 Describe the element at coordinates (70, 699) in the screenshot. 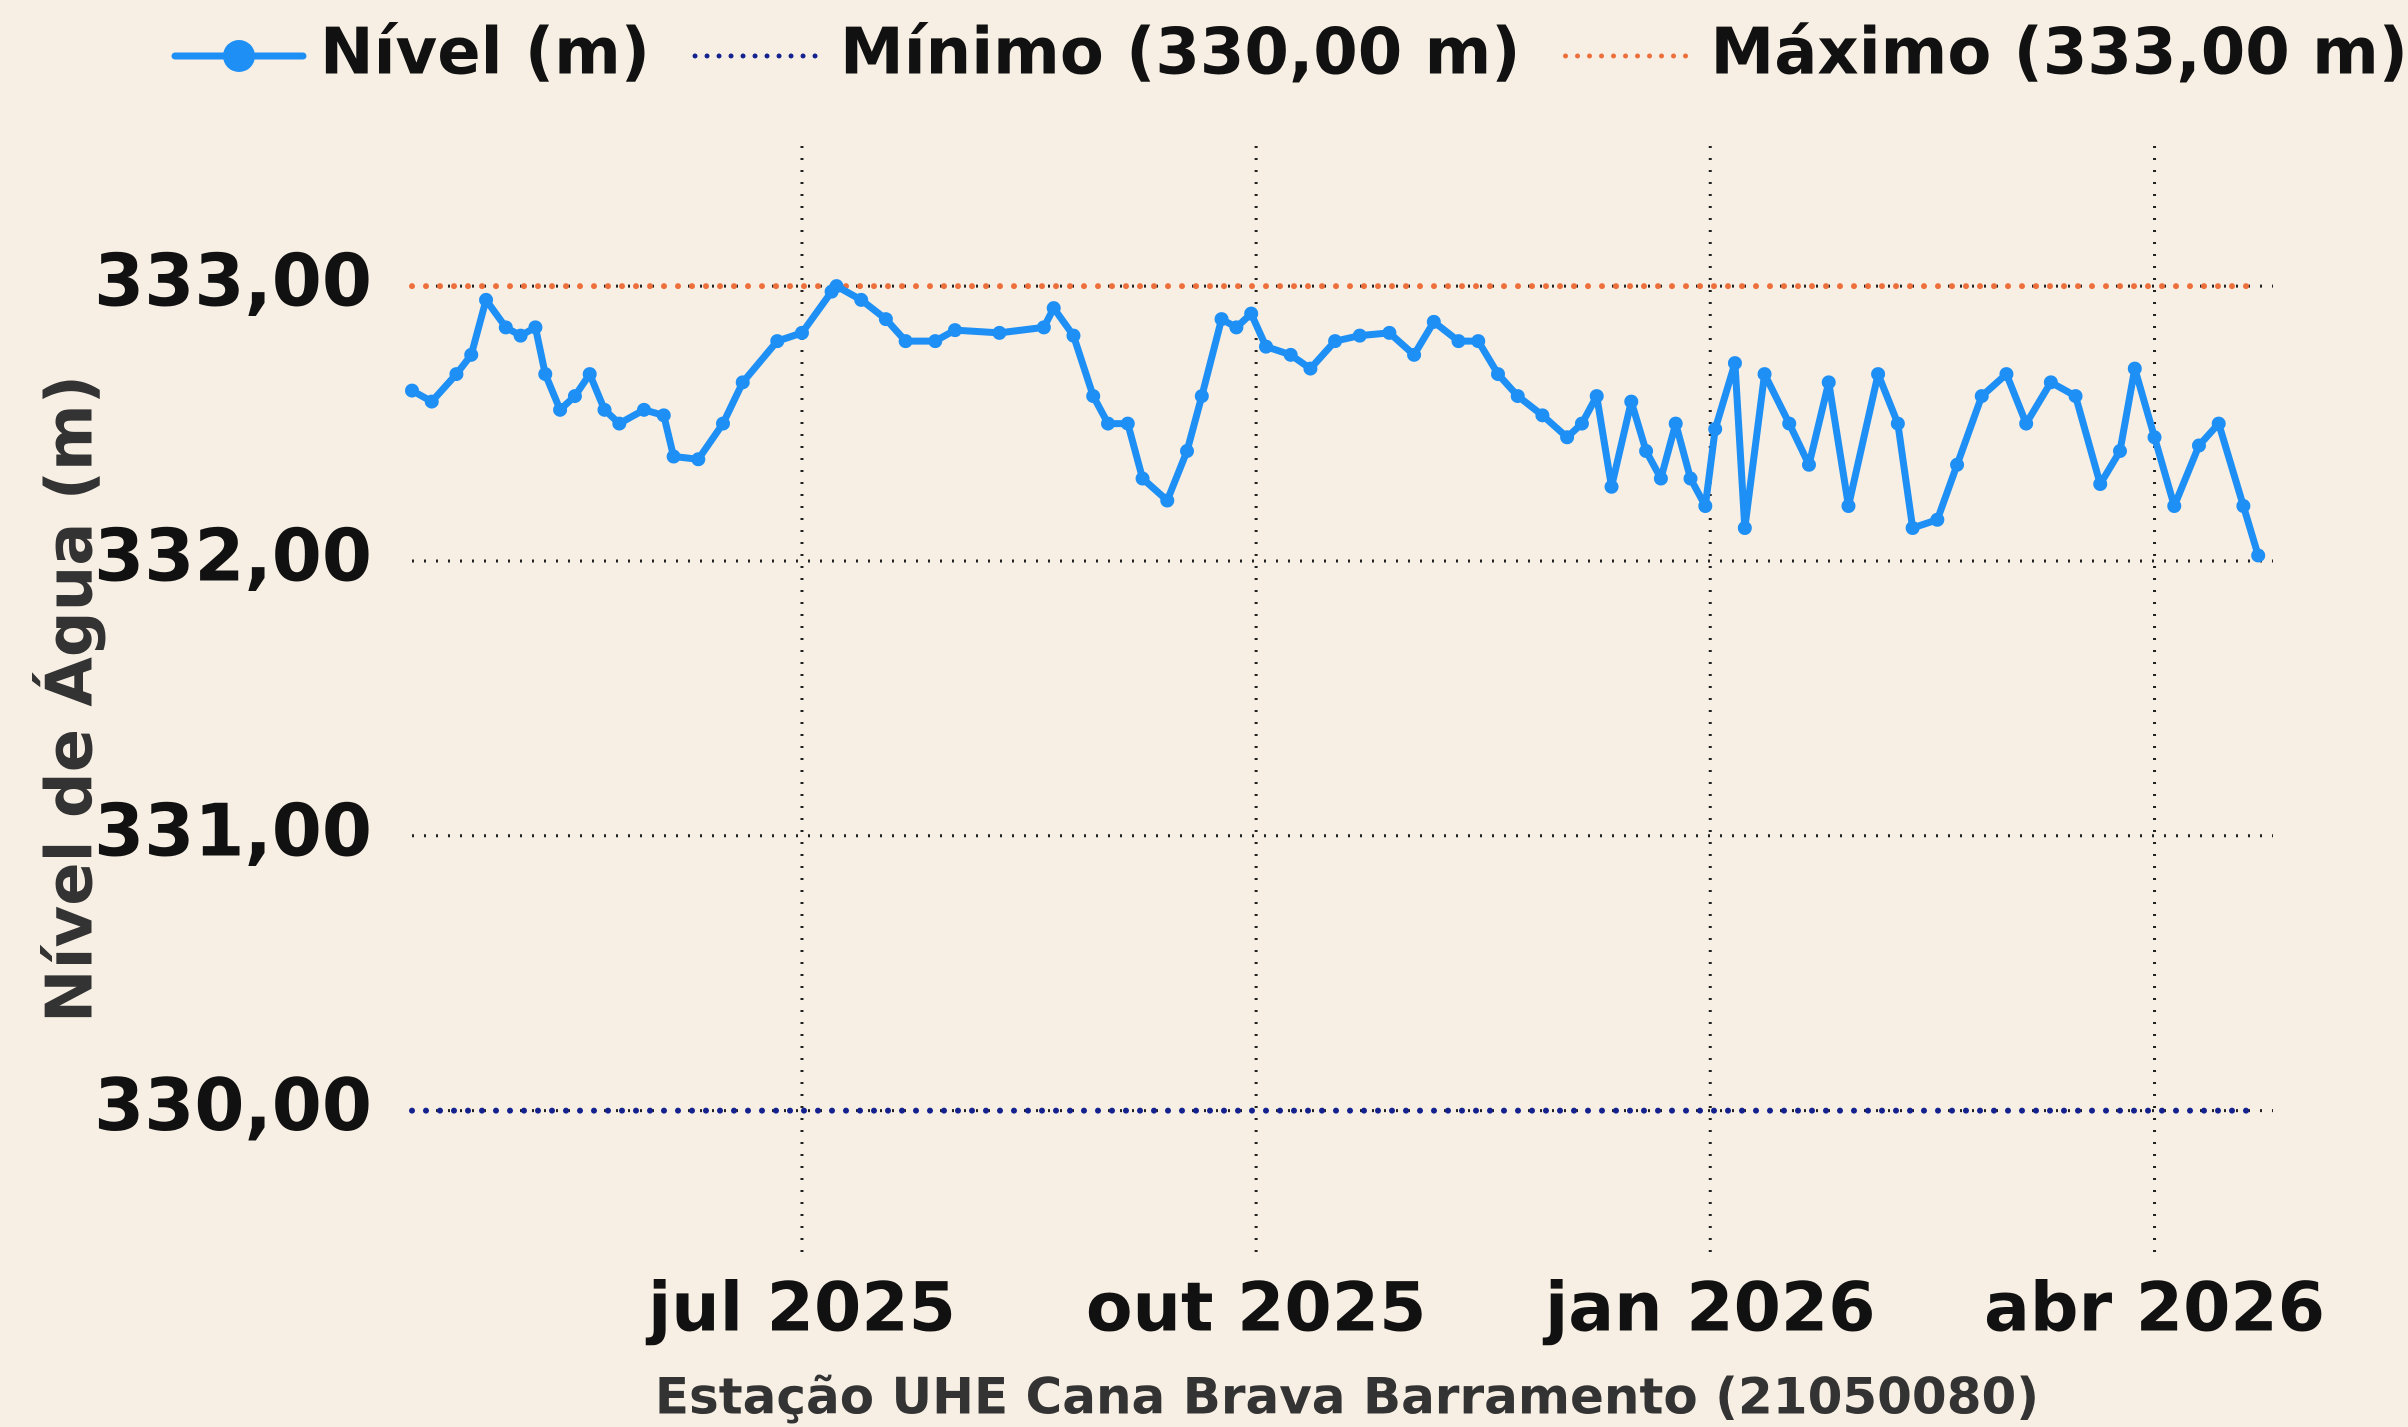

I see `y-axis-title: Nível de Água (m)` at that location.